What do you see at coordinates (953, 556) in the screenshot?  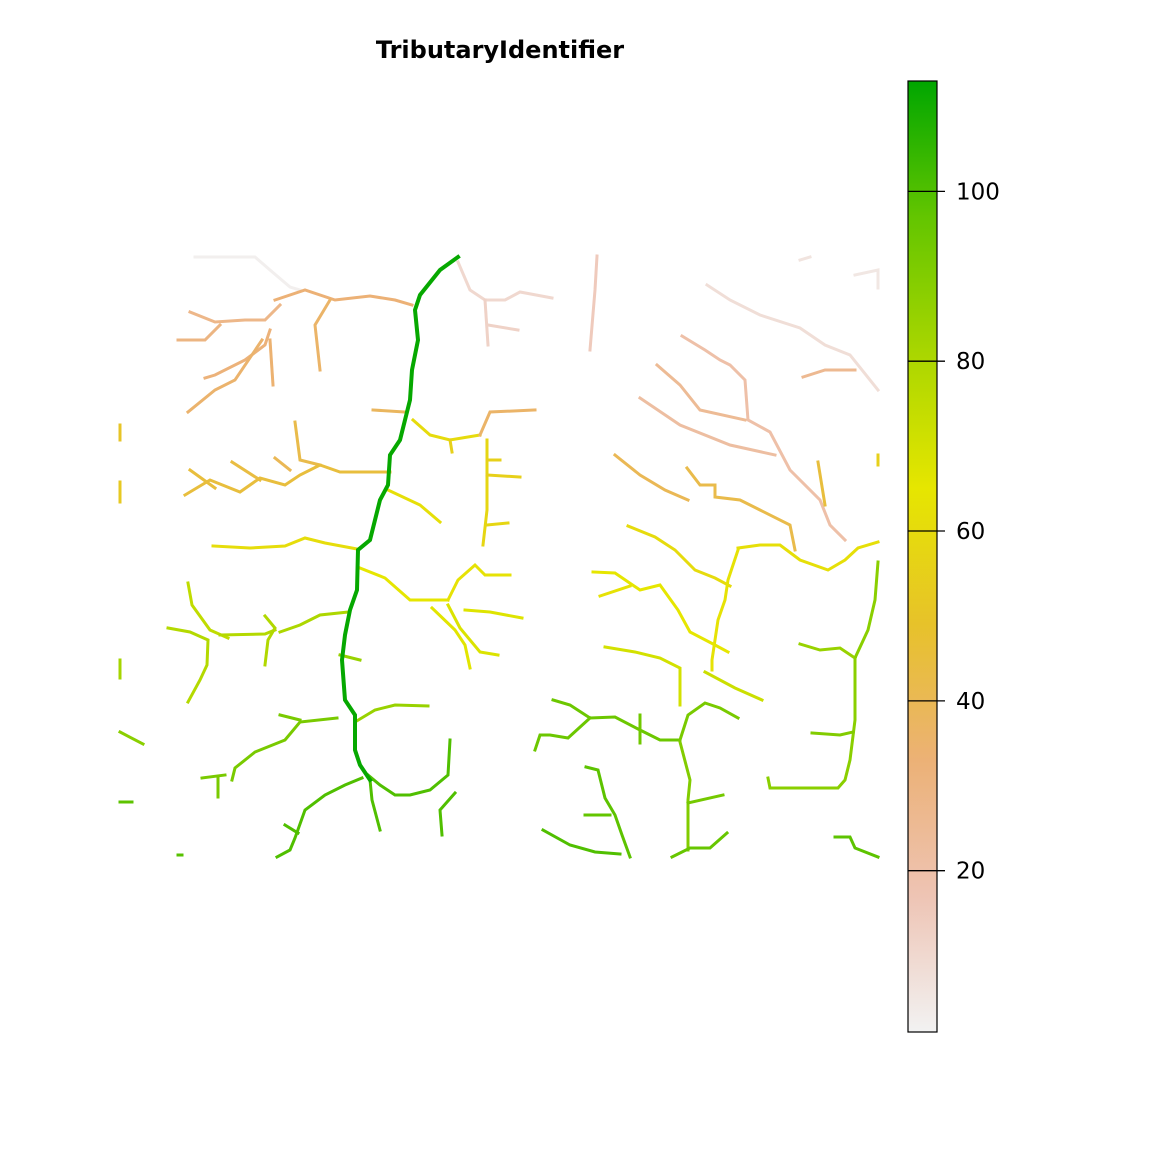 I see `color-legend: 20 40 60 80 100` at bounding box center [953, 556].